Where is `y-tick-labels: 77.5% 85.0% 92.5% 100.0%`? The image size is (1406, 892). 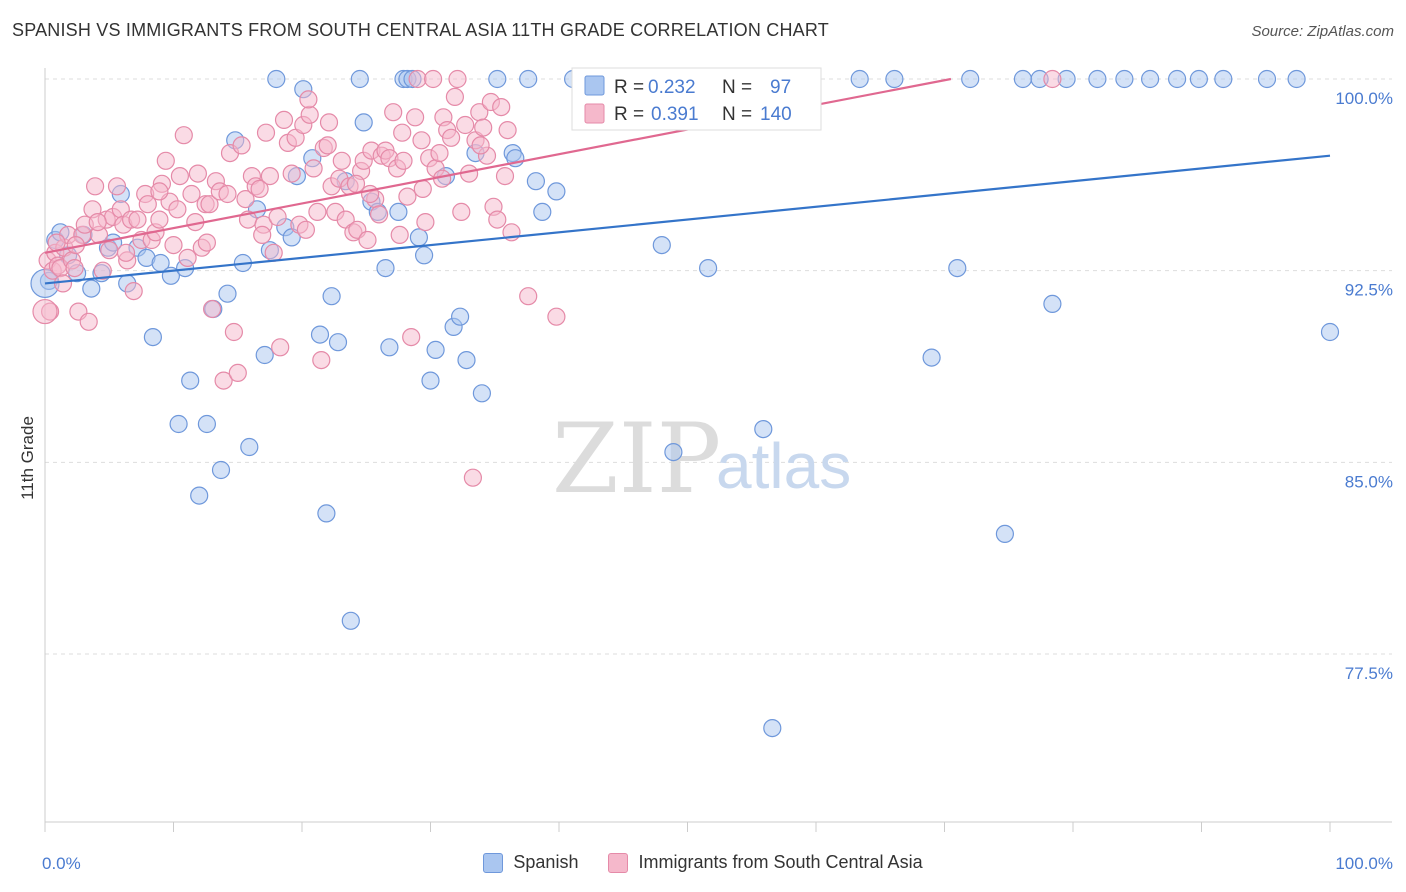
y-tick-labels: 77.5% 85.0% 92.5% 100.0% is located at coordinates (1364, 386).